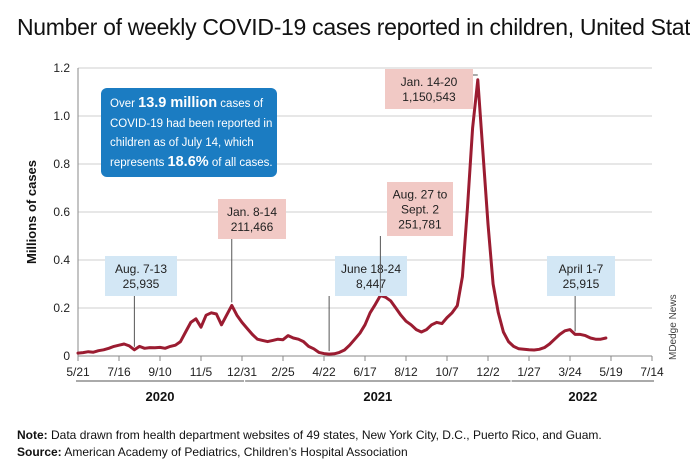 The image size is (690, 460). I want to click on x-tick-label: 4/22, so click(324, 372).